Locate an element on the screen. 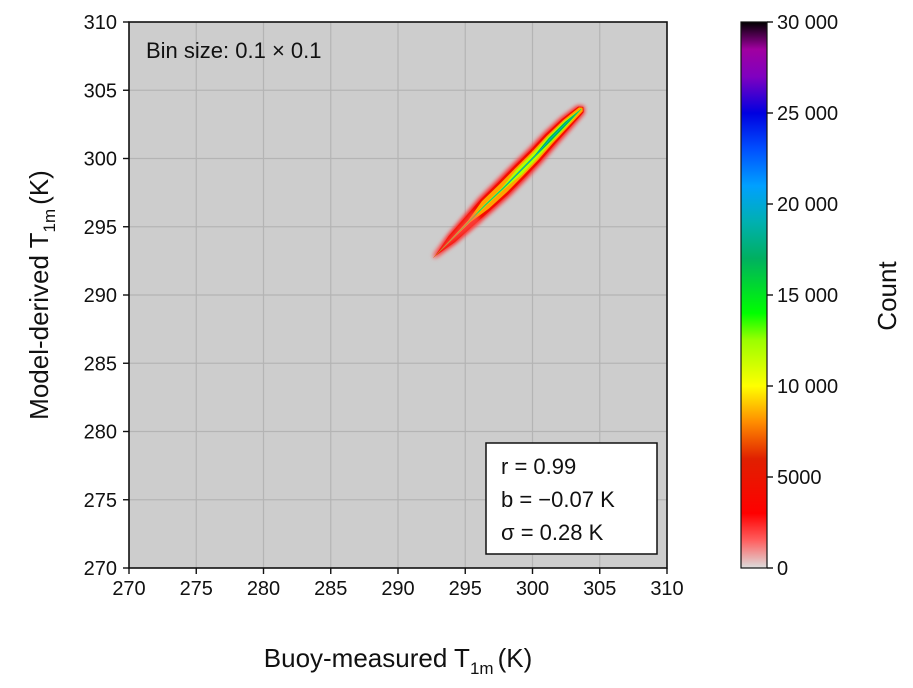  y-tick-label: 290 is located at coordinates (100, 296).